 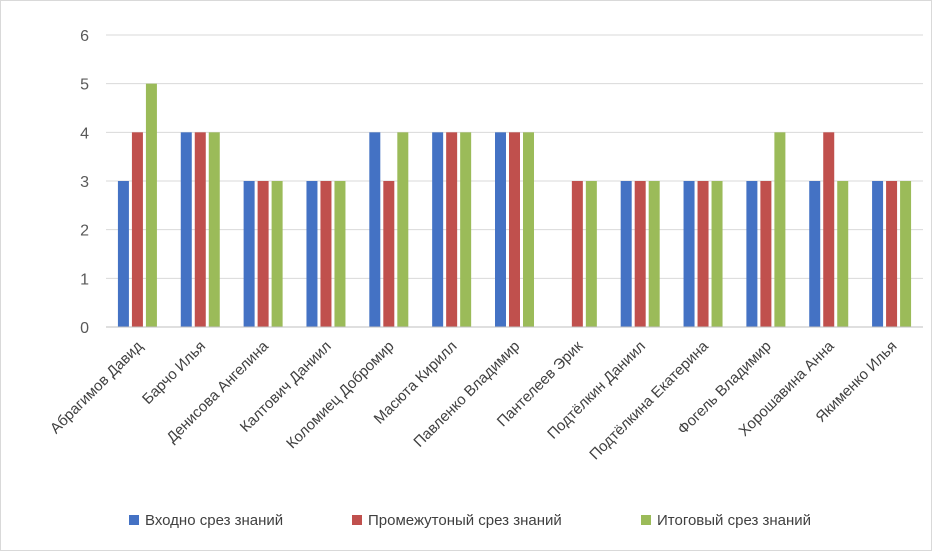 What do you see at coordinates (214, 520) in the screenshot?
I see `legend-label: Входно срез знаний` at bounding box center [214, 520].